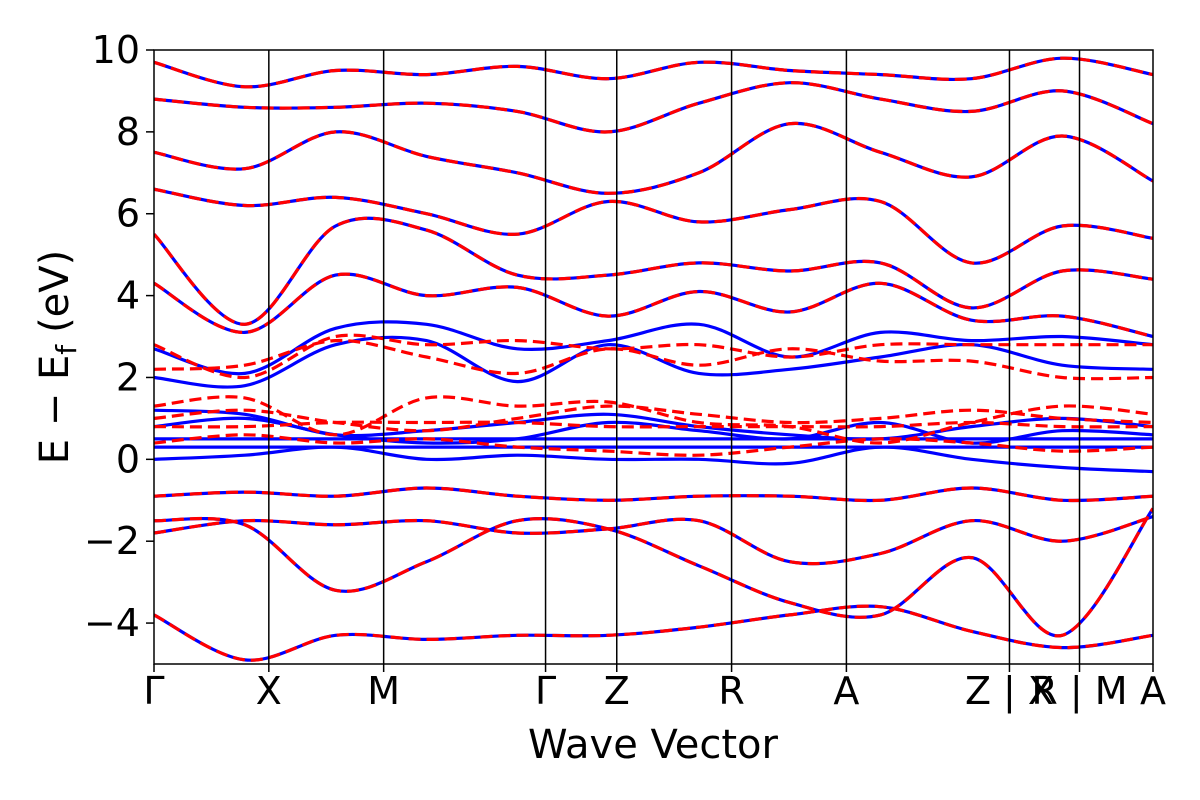 Image resolution: width=1200 pixels, height=800 pixels. Describe the element at coordinates (128, 459) in the screenshot. I see `y-tick-label: 0` at that location.